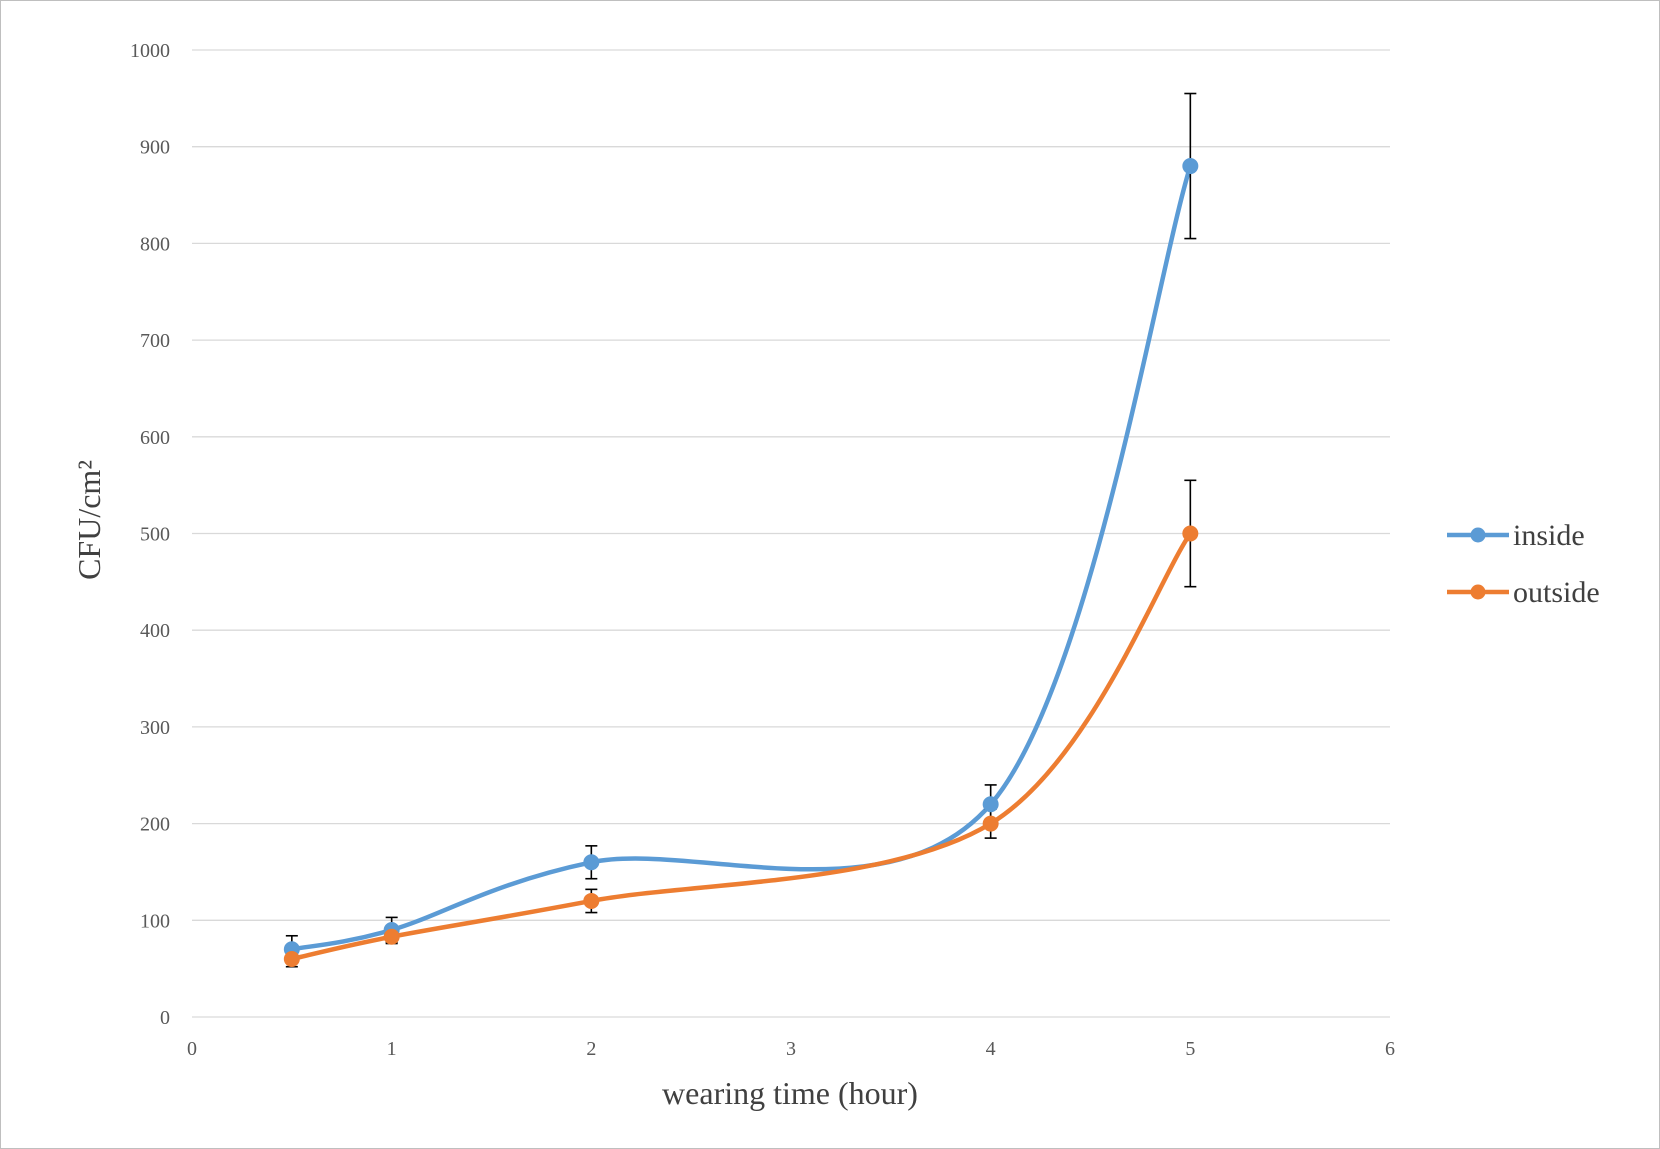 The image size is (1660, 1149). I want to click on y-axis-title: CFU/cm², so click(89, 520).